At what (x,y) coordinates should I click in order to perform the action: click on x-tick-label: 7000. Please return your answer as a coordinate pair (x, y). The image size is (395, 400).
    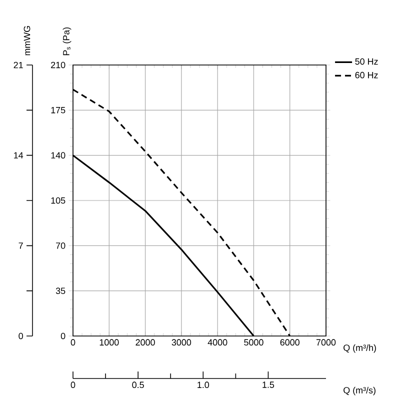
    Looking at the image, I should click on (326, 342).